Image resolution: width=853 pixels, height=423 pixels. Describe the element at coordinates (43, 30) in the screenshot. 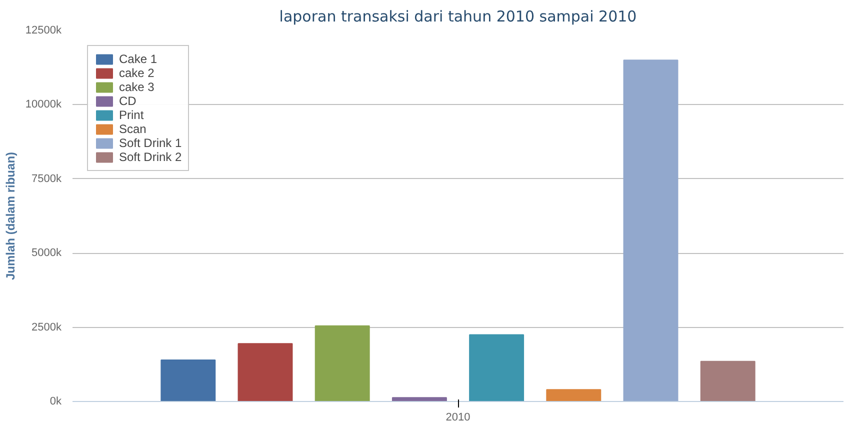

I see `y-tick-label: 12500k` at that location.